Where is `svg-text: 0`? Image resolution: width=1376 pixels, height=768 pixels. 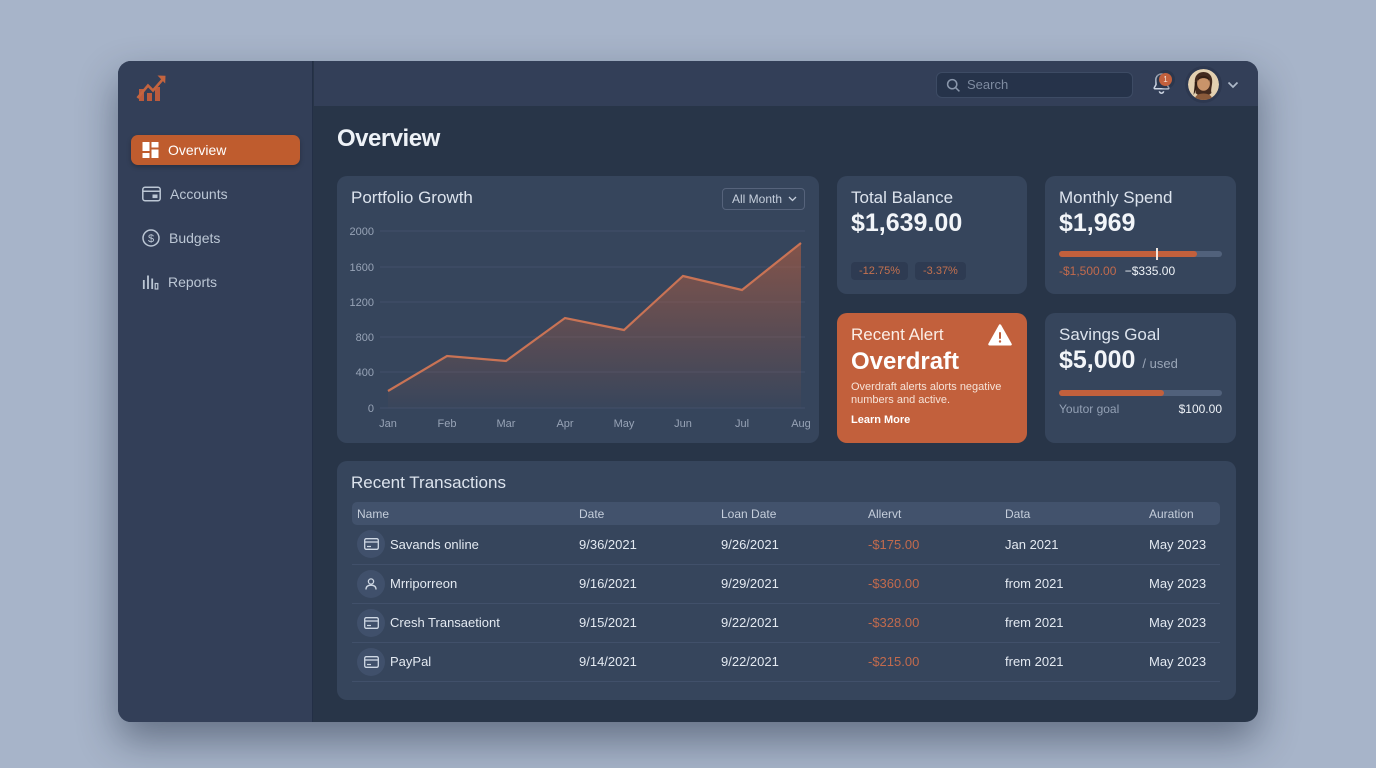 svg-text: 0 is located at coordinates (371, 409).